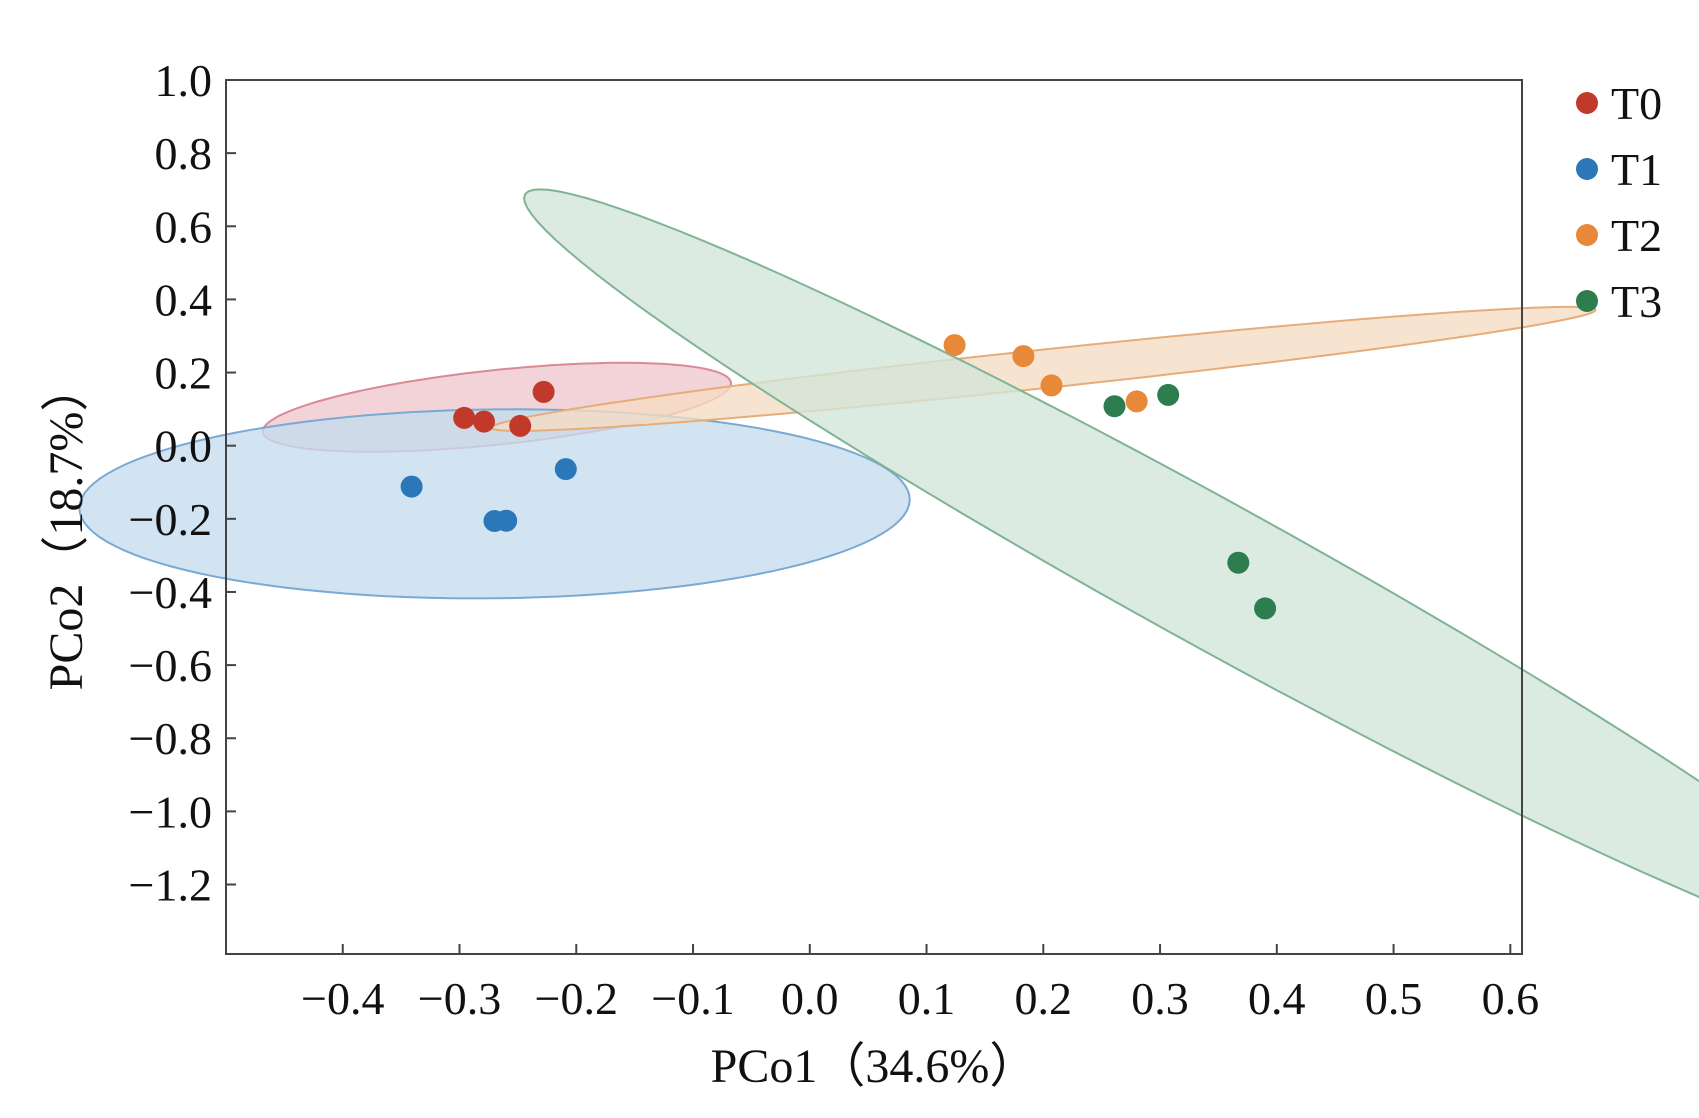 This screenshot has width=1699, height=1118. I want to click on y-tick-label: −0.6, so click(170, 665).